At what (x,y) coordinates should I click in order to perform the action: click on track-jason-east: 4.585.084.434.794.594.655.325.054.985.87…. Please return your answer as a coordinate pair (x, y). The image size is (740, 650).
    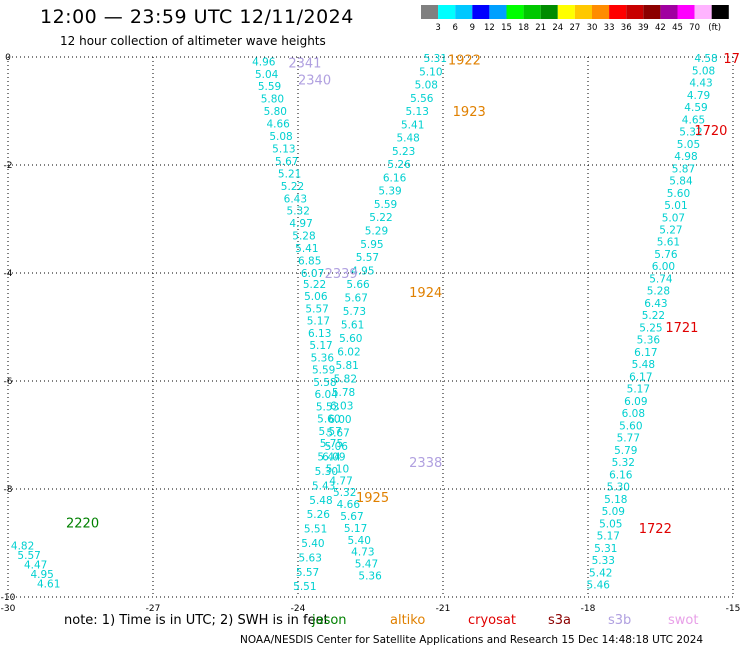
    Looking at the image, I should click on (652, 322).